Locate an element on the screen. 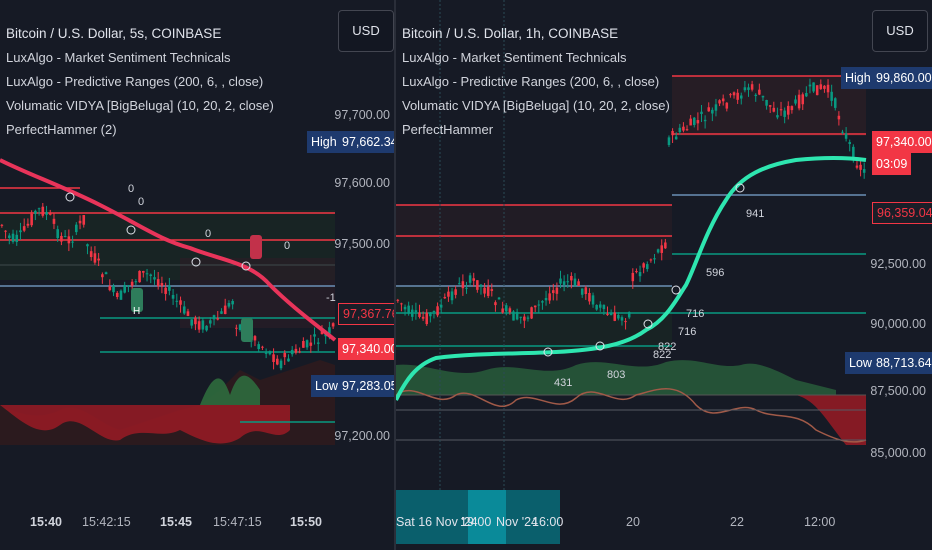 The width and height of the screenshot is (932, 550). left-candles is located at coordinates (167, 286).